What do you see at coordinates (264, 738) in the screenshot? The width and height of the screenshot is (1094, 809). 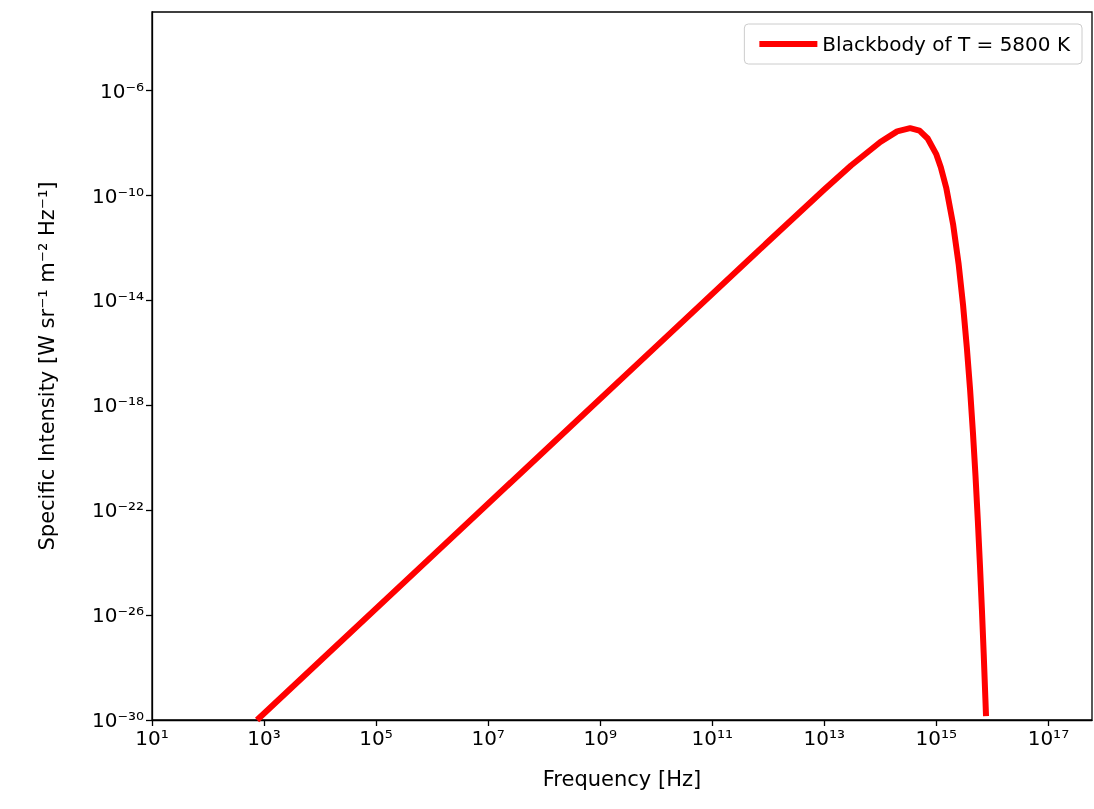 I see `x-tick-label: 10³` at bounding box center [264, 738].